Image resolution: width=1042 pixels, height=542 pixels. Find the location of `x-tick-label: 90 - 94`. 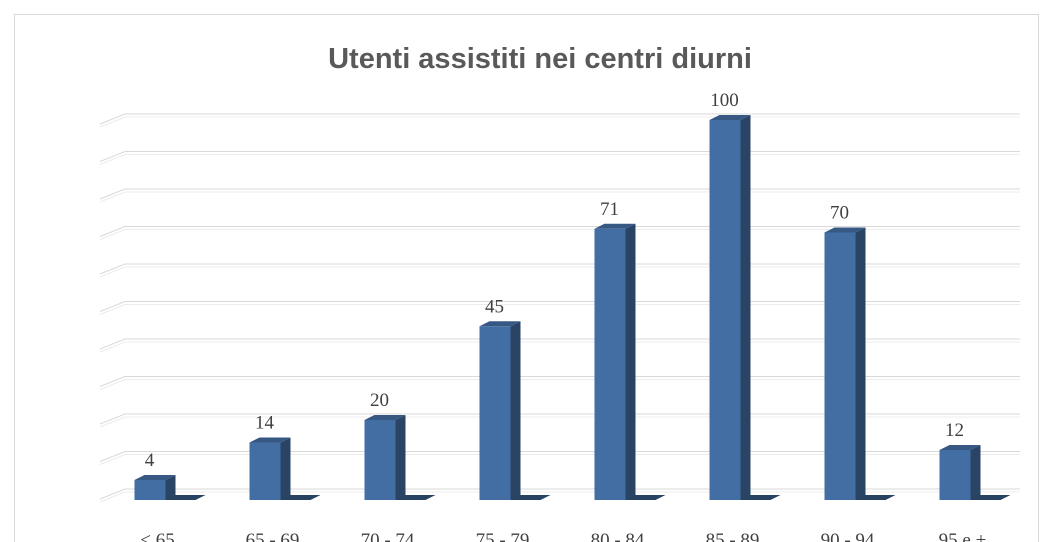

x-tick-label: 90 - 94 is located at coordinates (848, 536).